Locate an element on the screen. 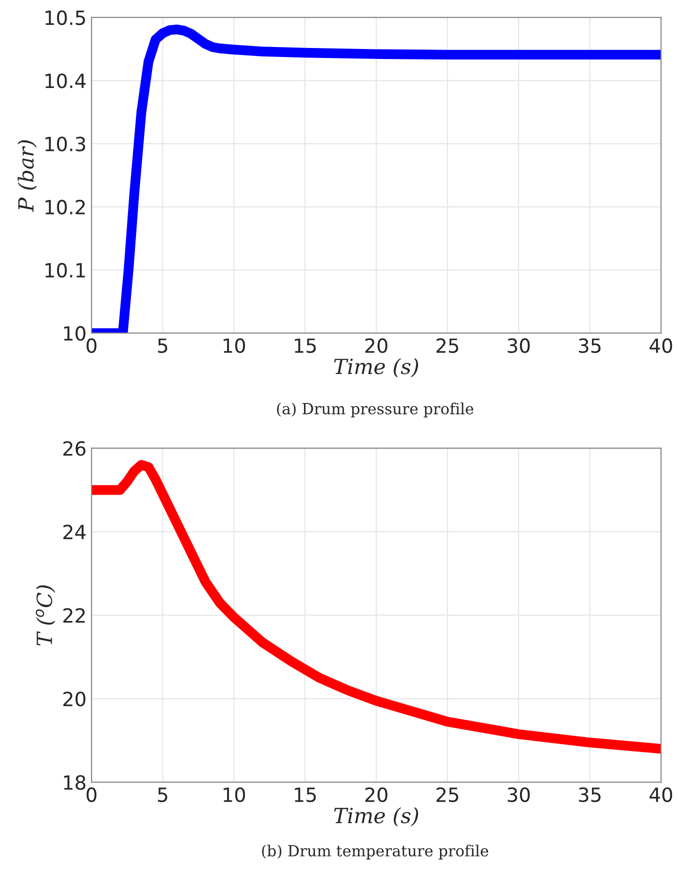 The image size is (678, 872). text: (a) Drum pressure profile is located at coordinates (375, 410).